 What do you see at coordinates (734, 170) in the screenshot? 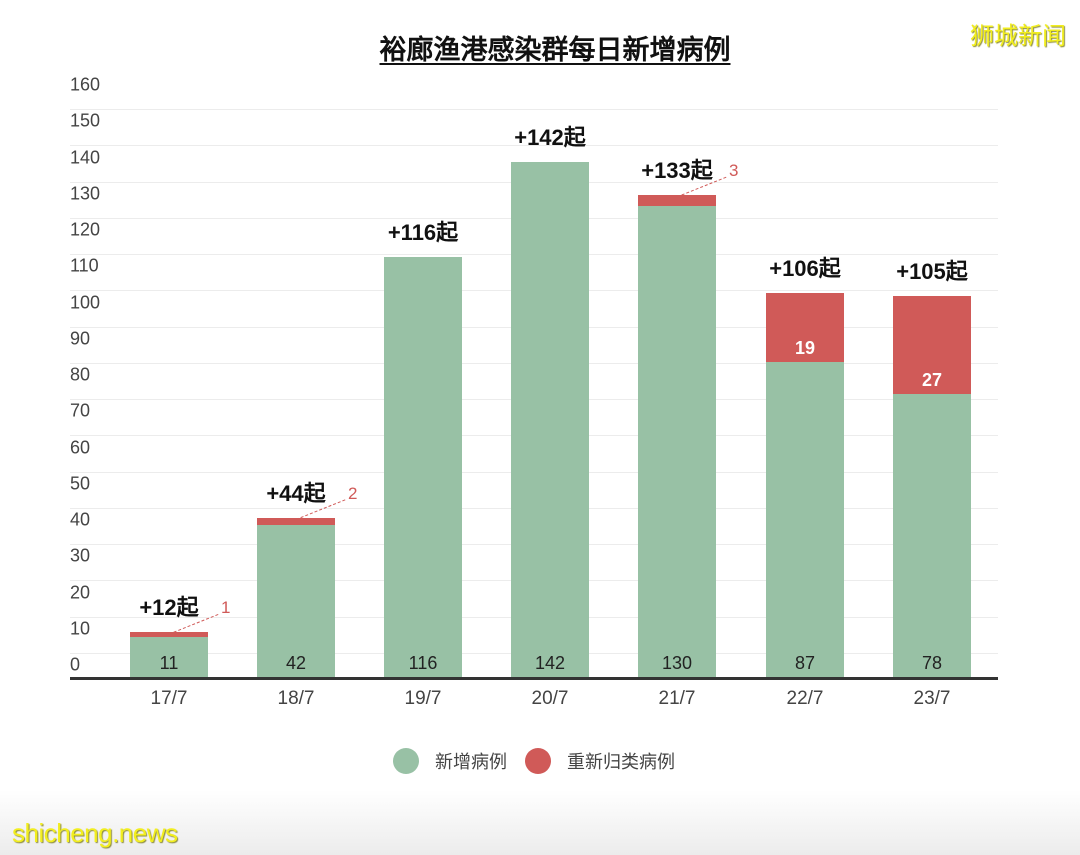
I see `callout-reclassified: 3` at bounding box center [734, 170].